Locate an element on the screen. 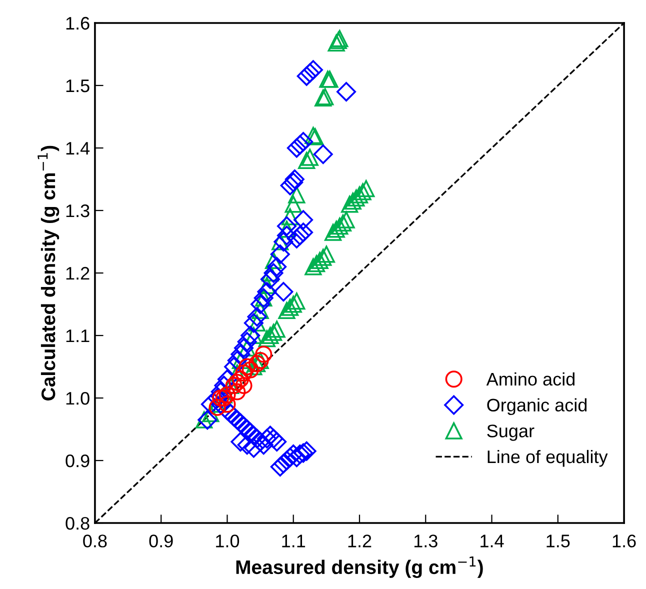 This screenshot has width=646, height=589. x-tick-label: 1.4 is located at coordinates (492, 541).